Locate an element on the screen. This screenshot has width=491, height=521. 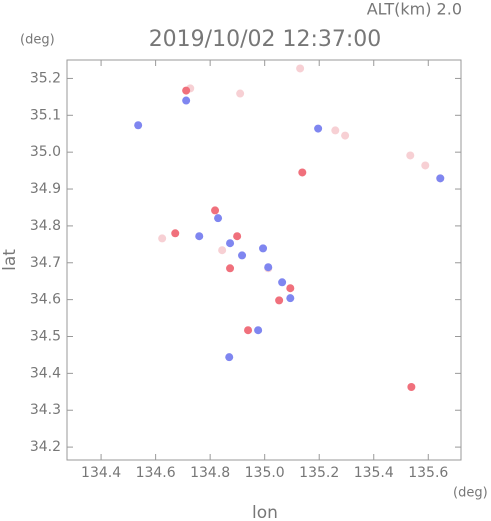
y-tick-label: 34.7 is located at coordinates (45, 263).